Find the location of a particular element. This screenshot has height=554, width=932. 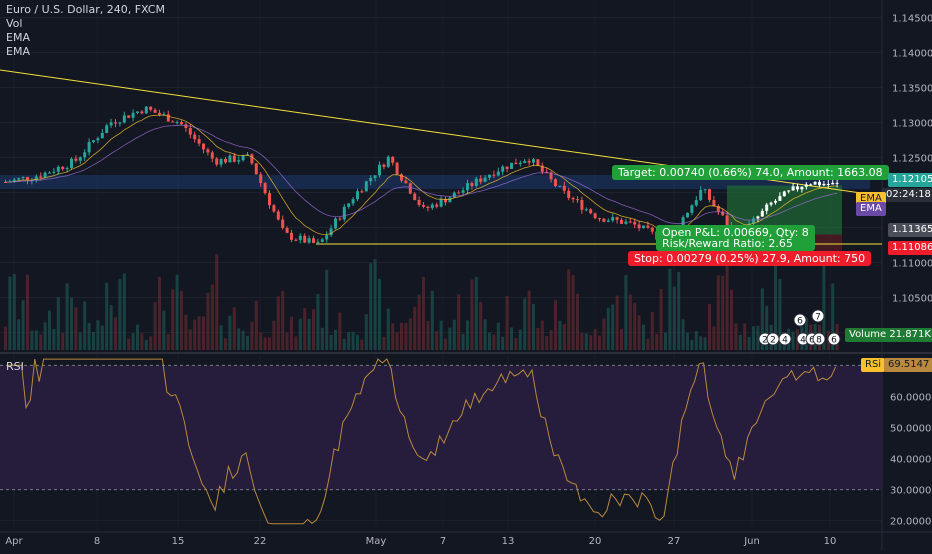

event-marker-label-2: 4 is located at coordinates (785, 341).